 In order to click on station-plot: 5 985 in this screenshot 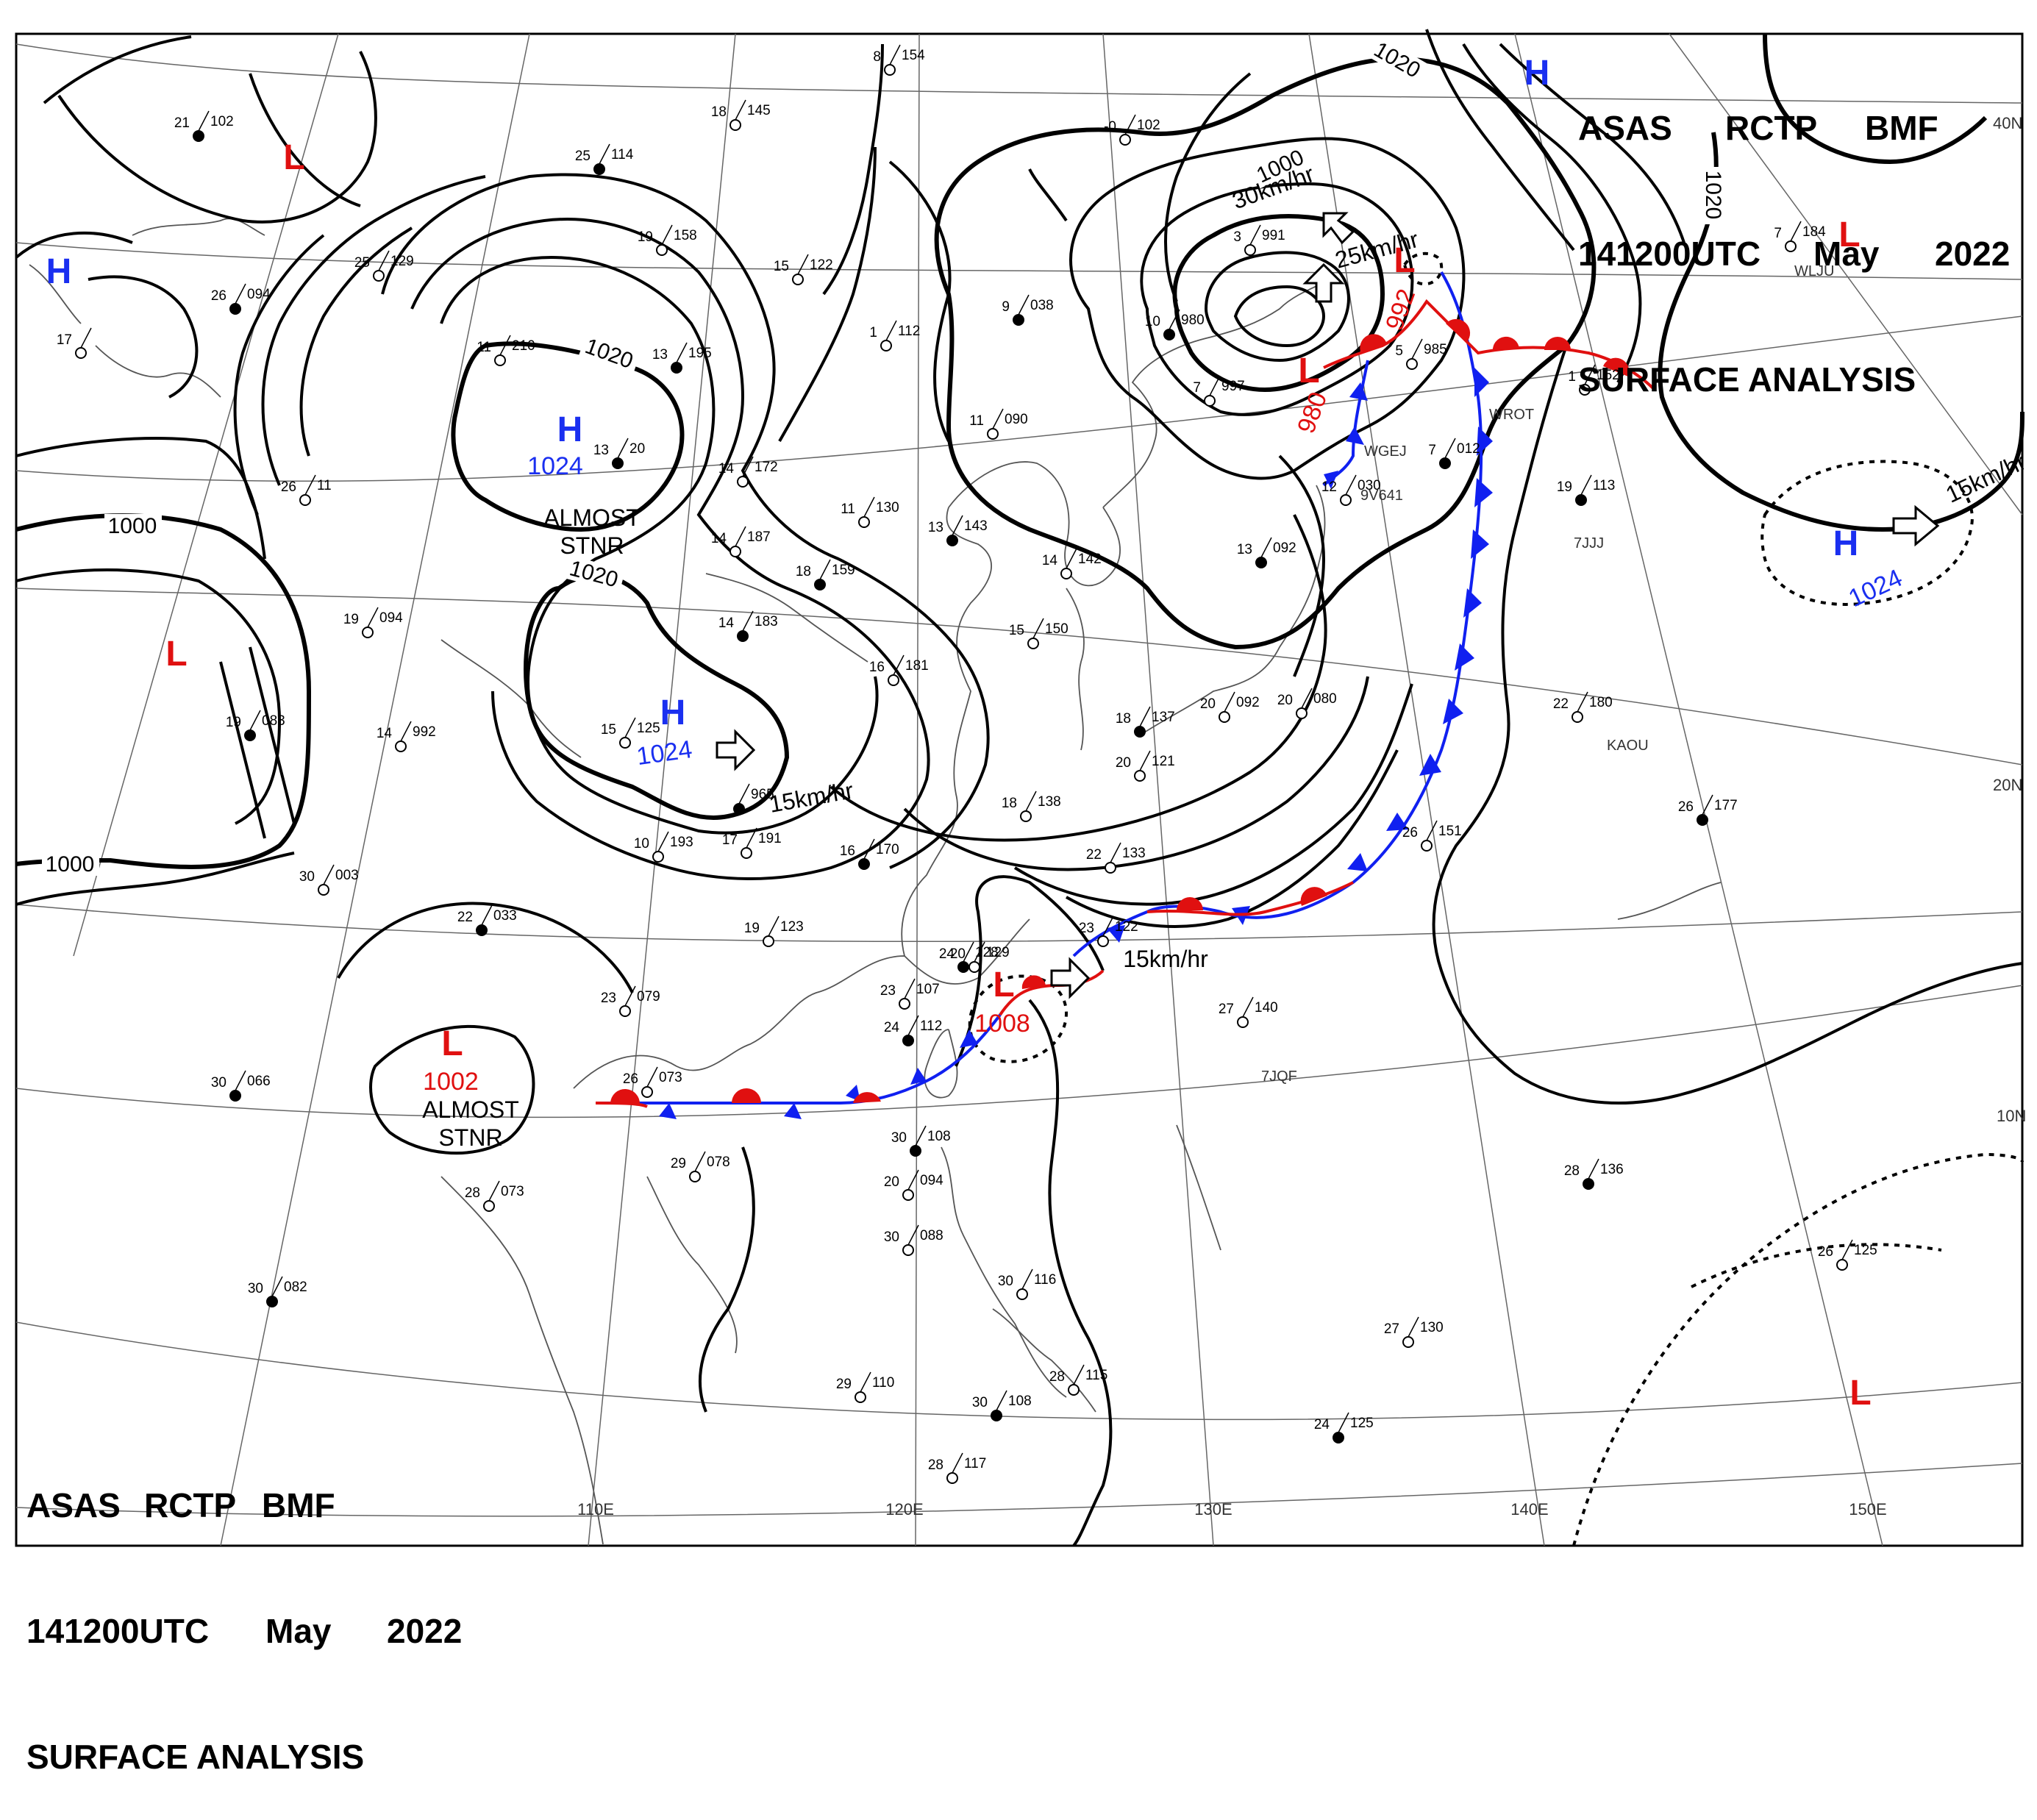, I will do `click(1421, 354)`.